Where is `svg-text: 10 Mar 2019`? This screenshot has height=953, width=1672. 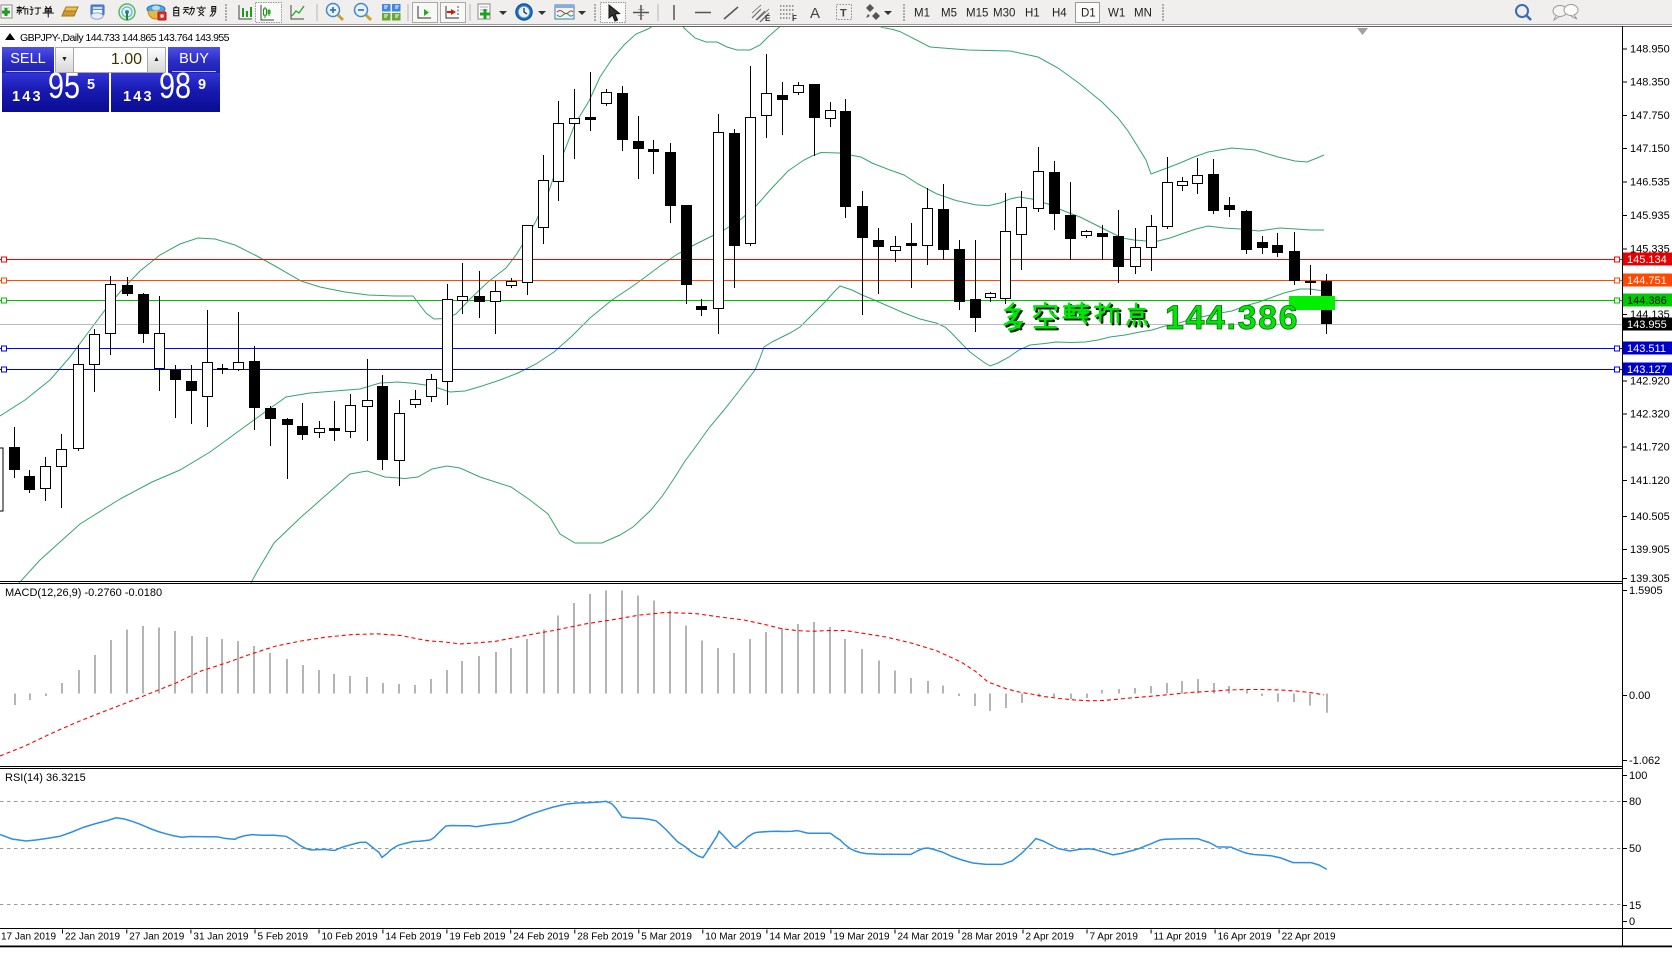 svg-text: 10 Mar 2019 is located at coordinates (733, 937).